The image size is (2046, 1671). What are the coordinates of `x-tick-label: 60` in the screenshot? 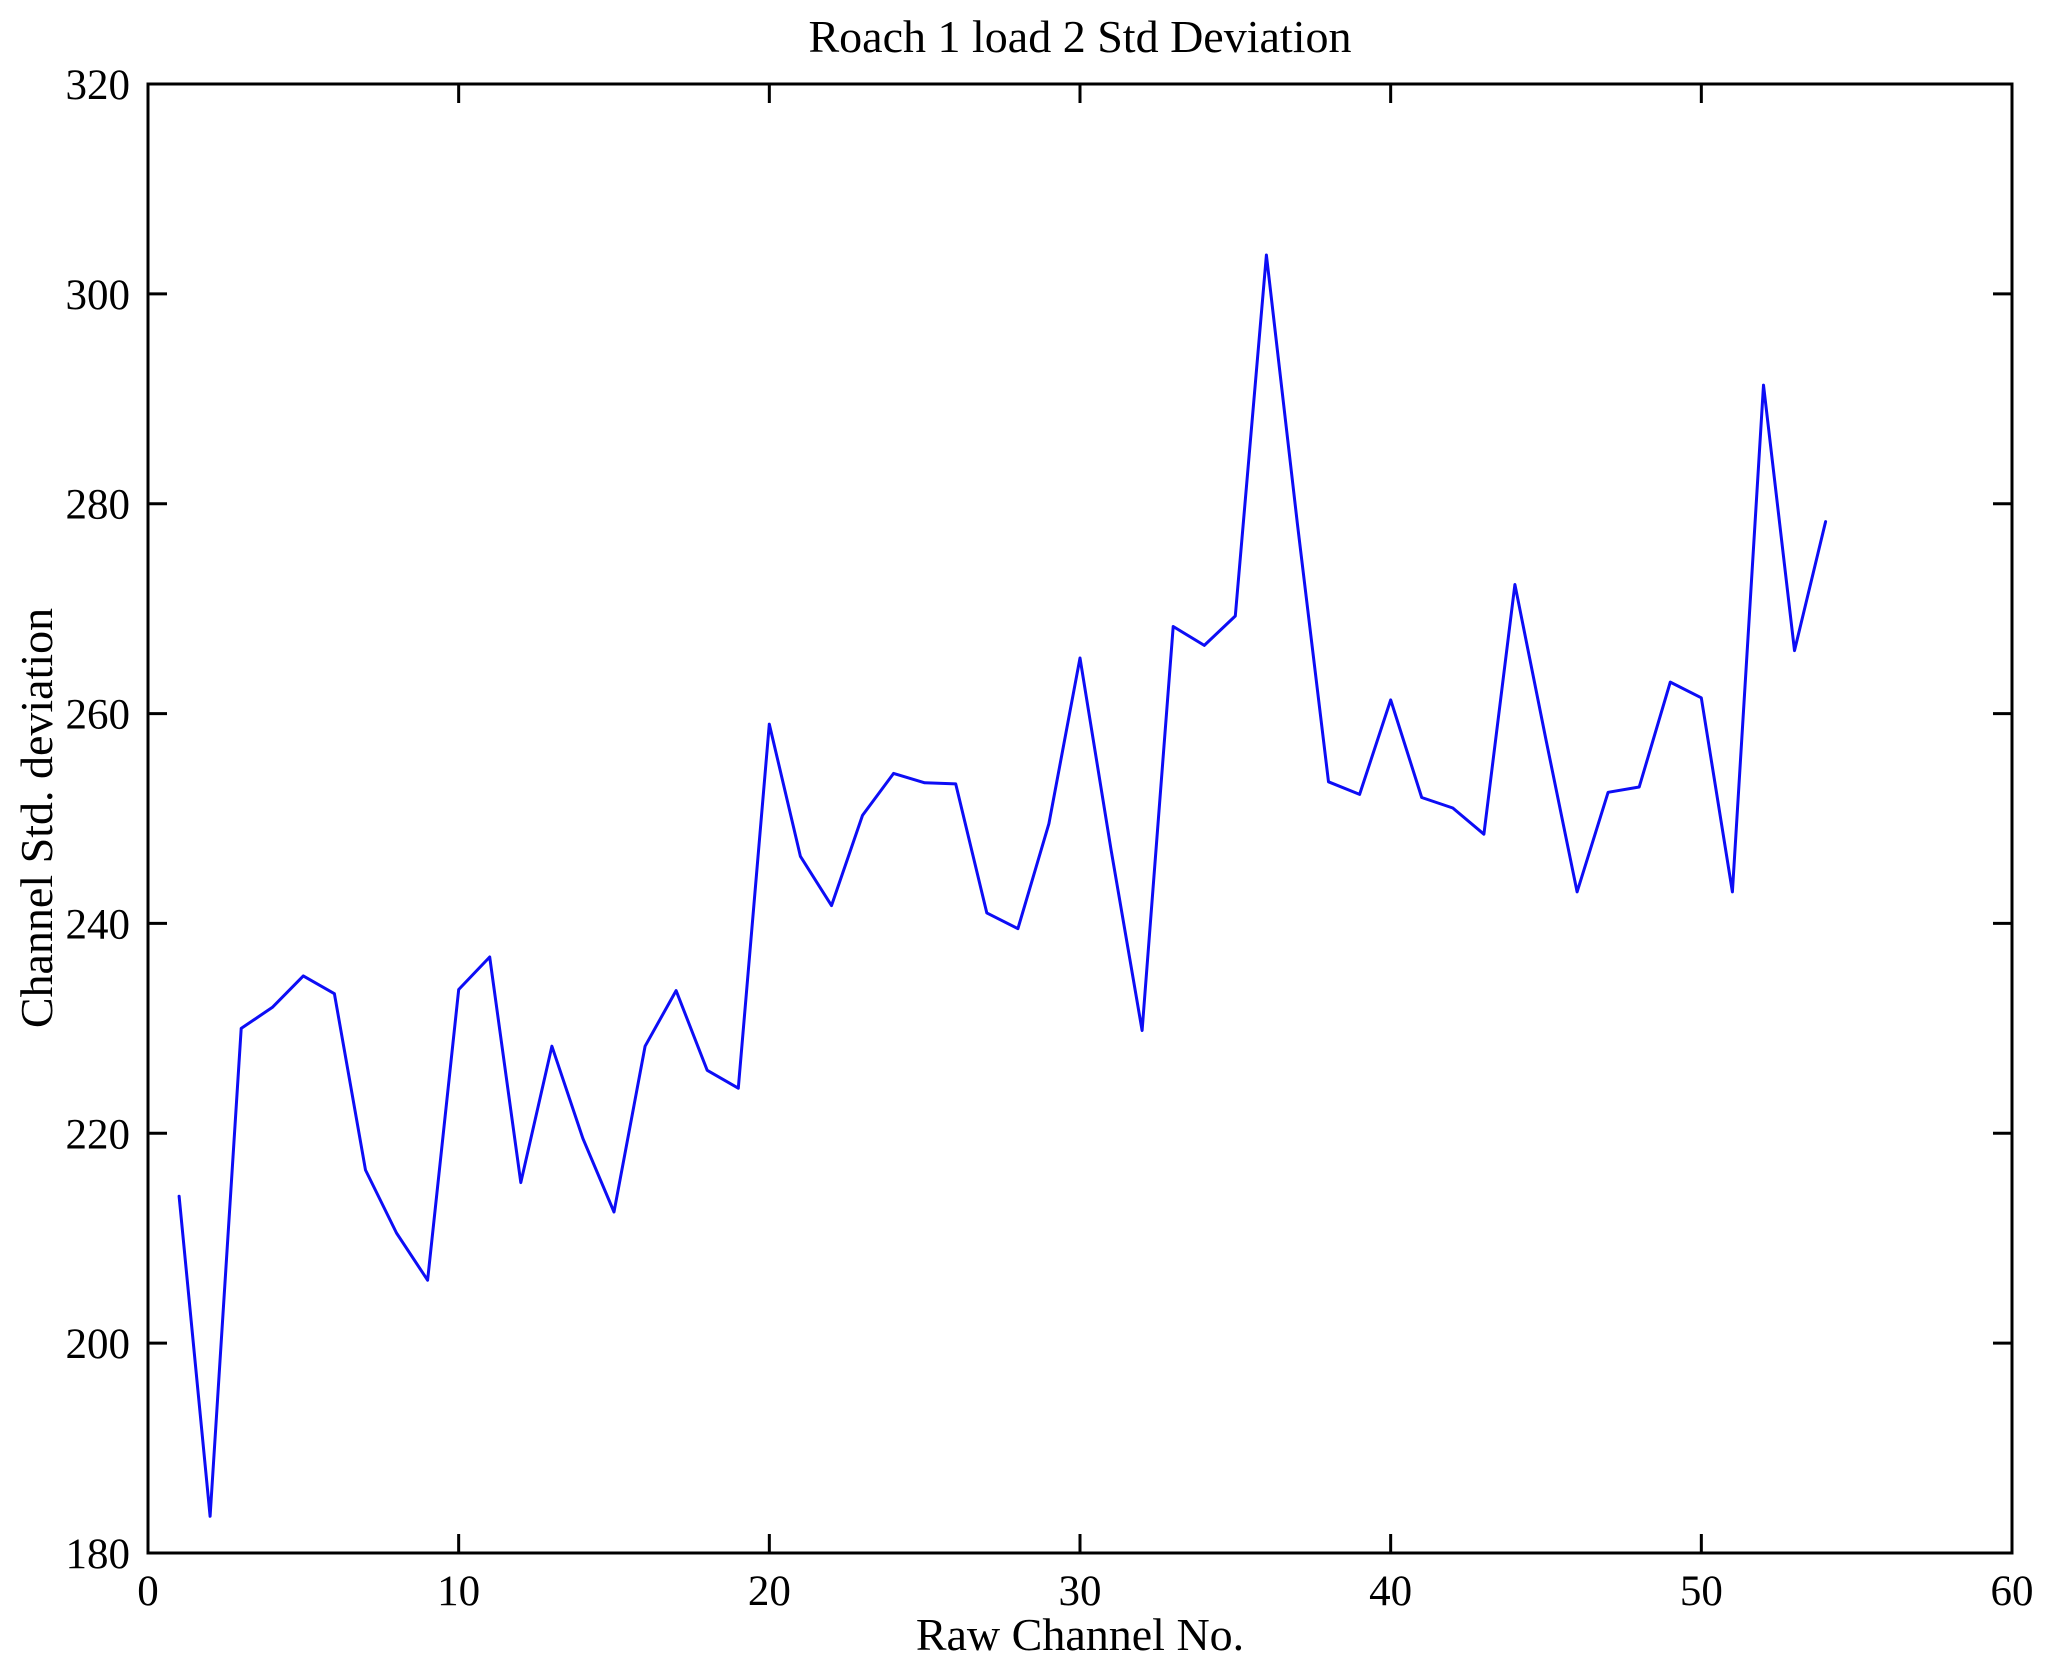 It's located at (2012, 1591).